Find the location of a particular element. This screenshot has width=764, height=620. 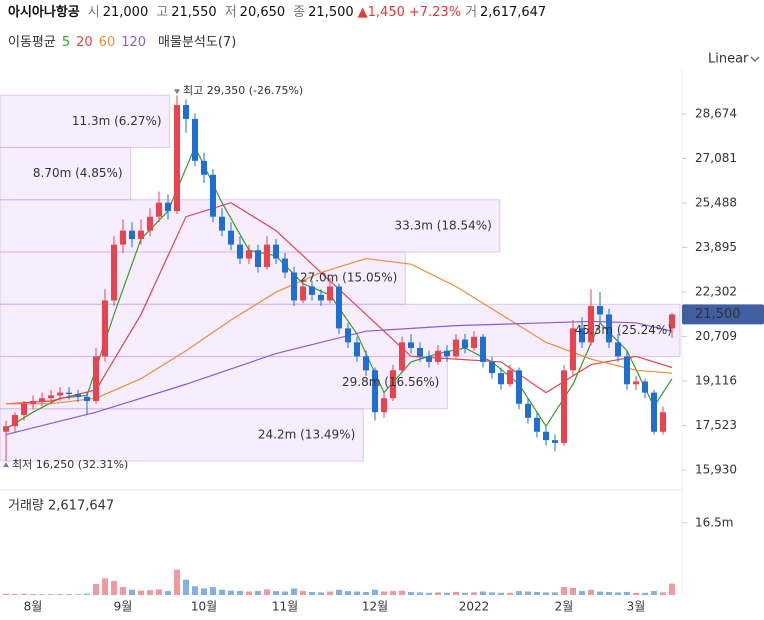

change: ▲1,450 is located at coordinates (381, 12).